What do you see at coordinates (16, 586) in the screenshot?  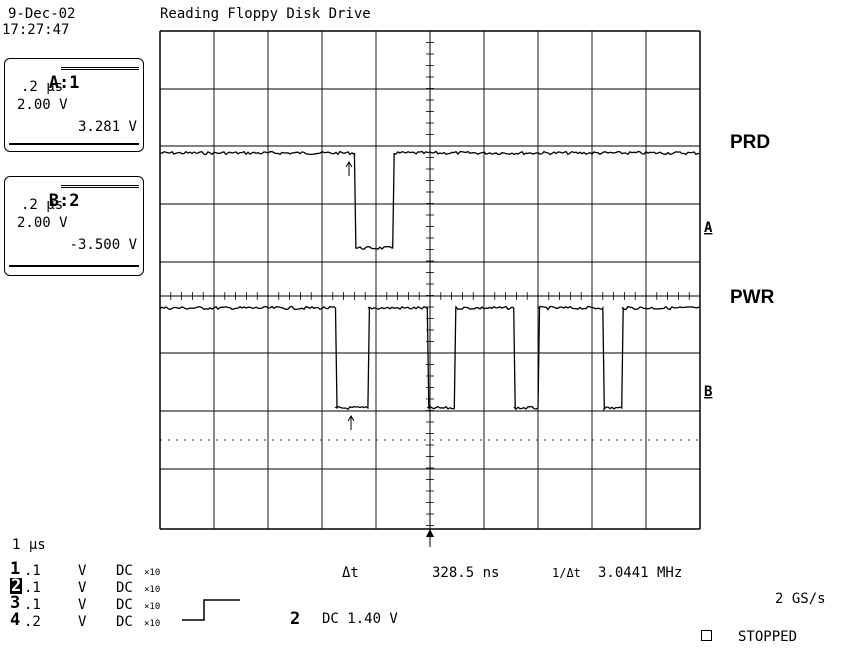 I see `channel-number: 2` at bounding box center [16, 586].